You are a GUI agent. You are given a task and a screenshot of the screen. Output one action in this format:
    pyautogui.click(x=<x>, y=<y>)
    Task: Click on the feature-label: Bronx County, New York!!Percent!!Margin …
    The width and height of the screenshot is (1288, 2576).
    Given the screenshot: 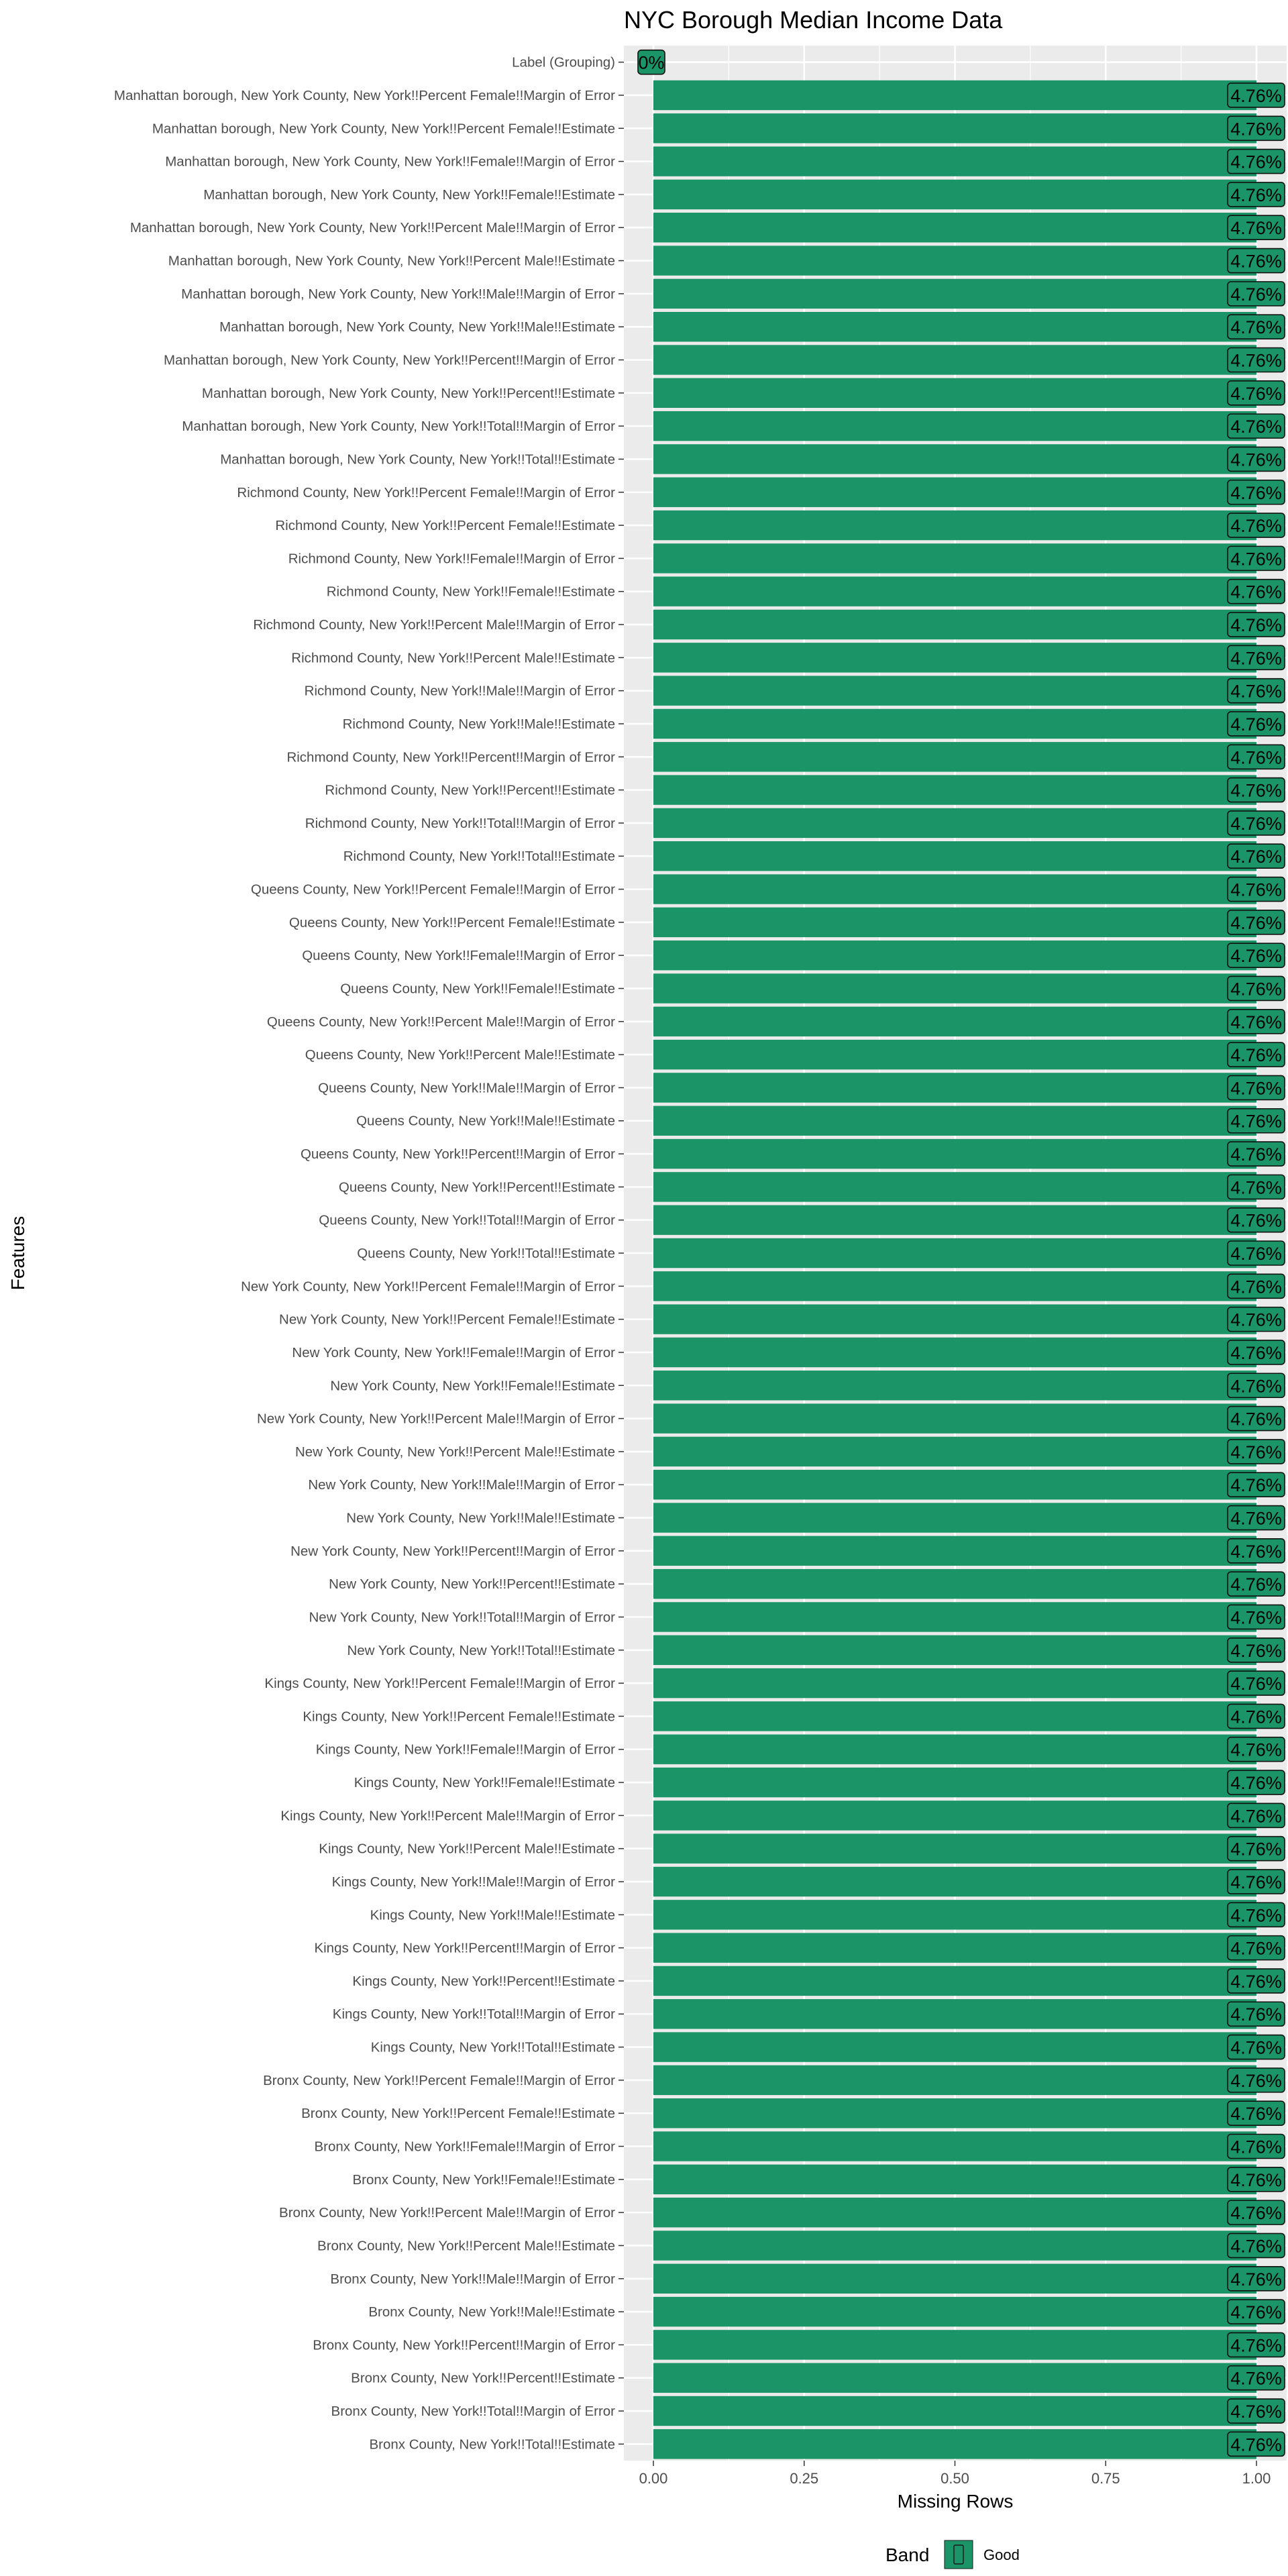 What is the action you would take?
    pyautogui.click(x=464, y=2345)
    